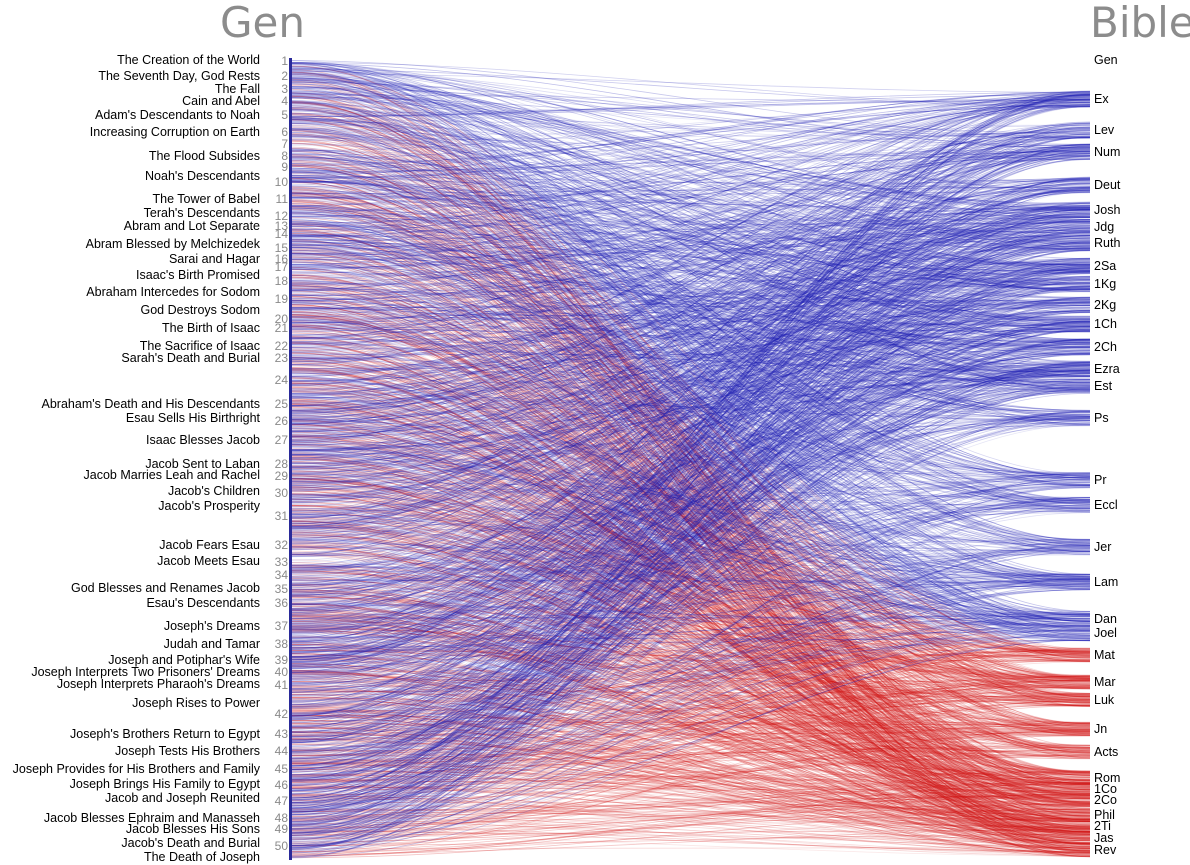  Describe the element at coordinates (214, 258) in the screenshot. I see `section-label: Sarai and Hagar` at that location.